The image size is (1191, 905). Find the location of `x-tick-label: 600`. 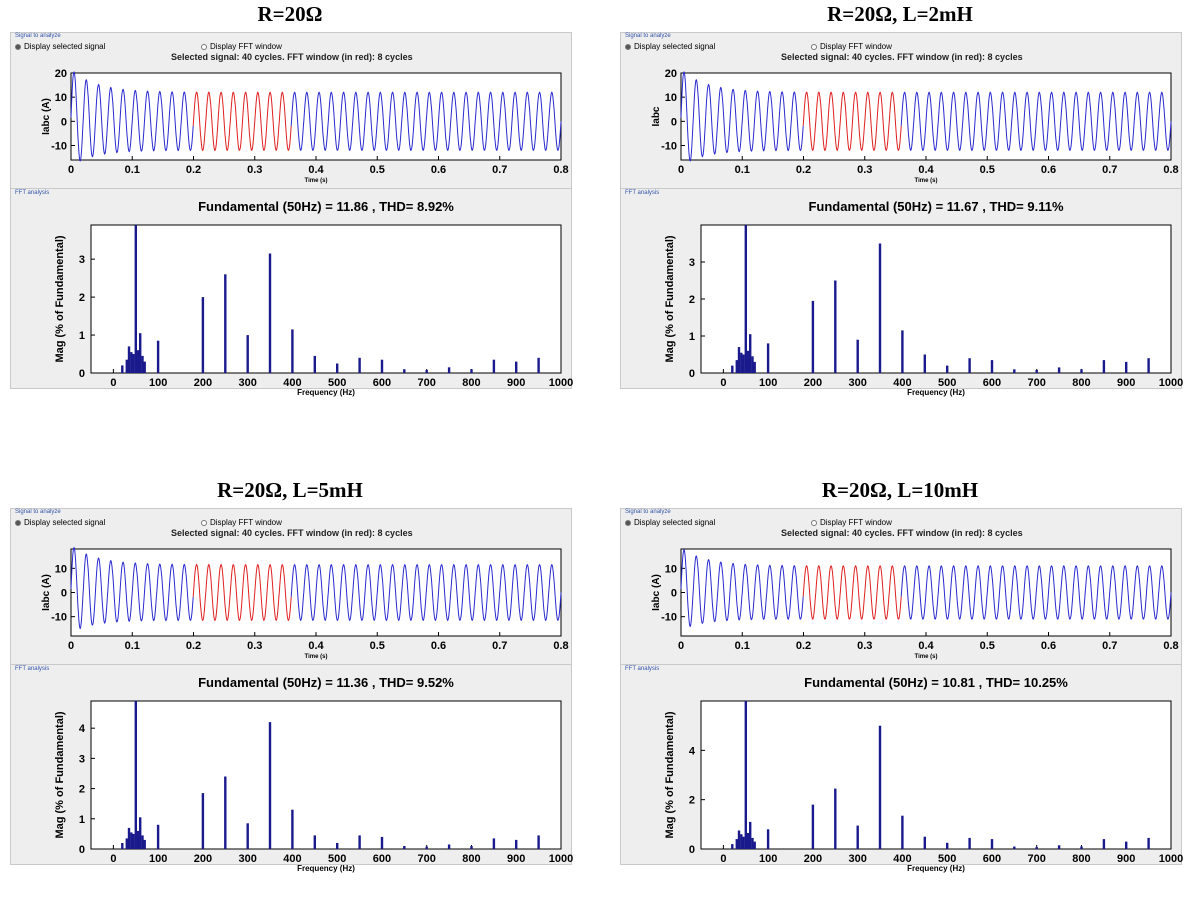

x-tick-label: 600 is located at coordinates (992, 859).